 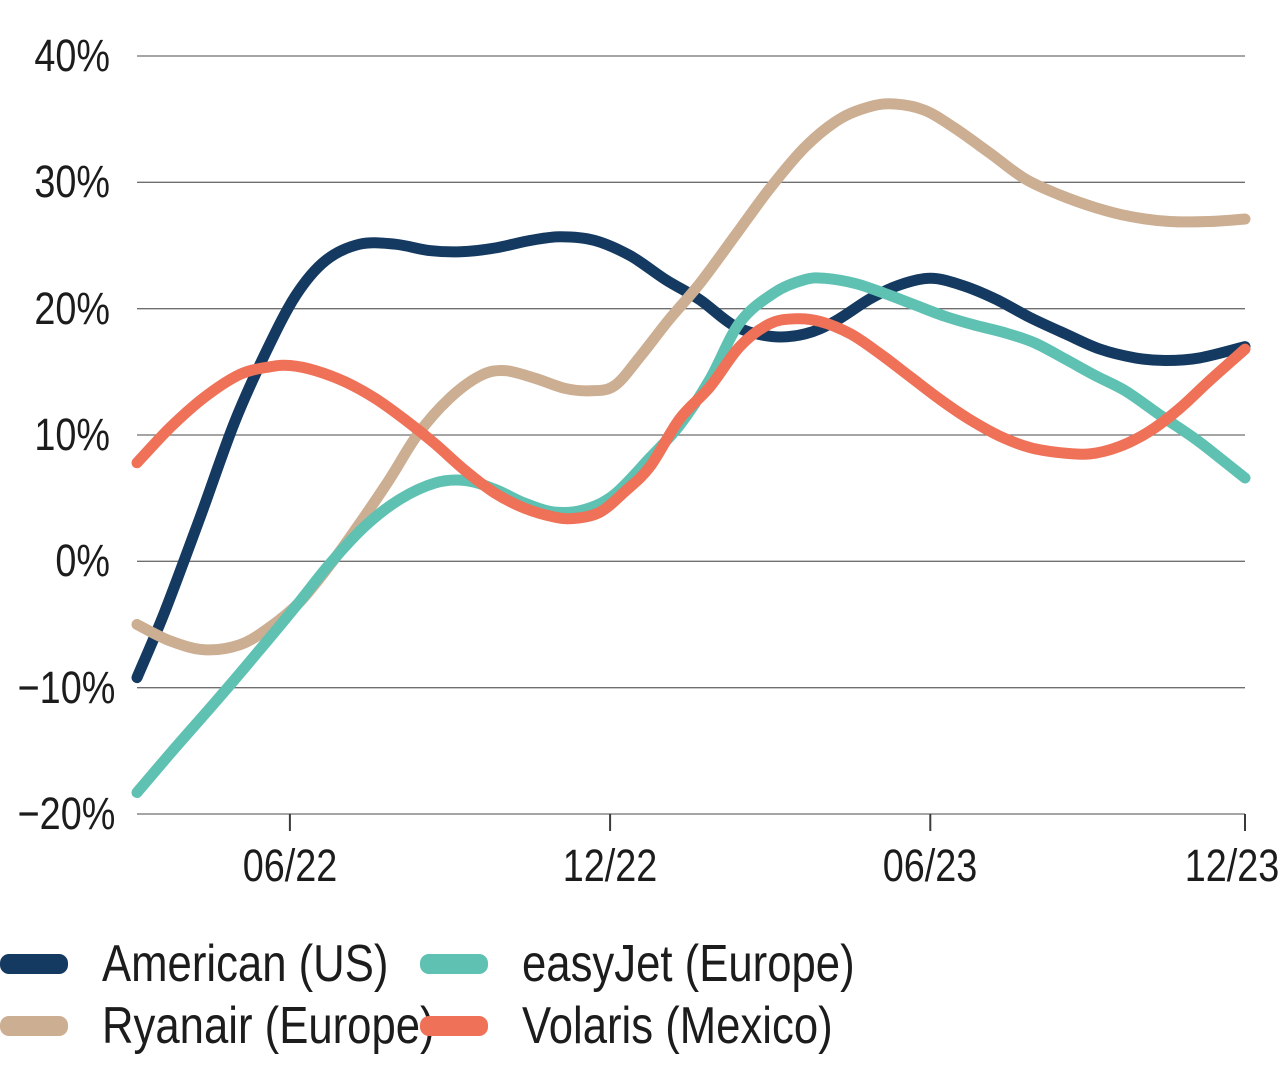 I want to click on legend-item-ryanair-europe: Ryanair (Europe), so click(x=249, y=1026).